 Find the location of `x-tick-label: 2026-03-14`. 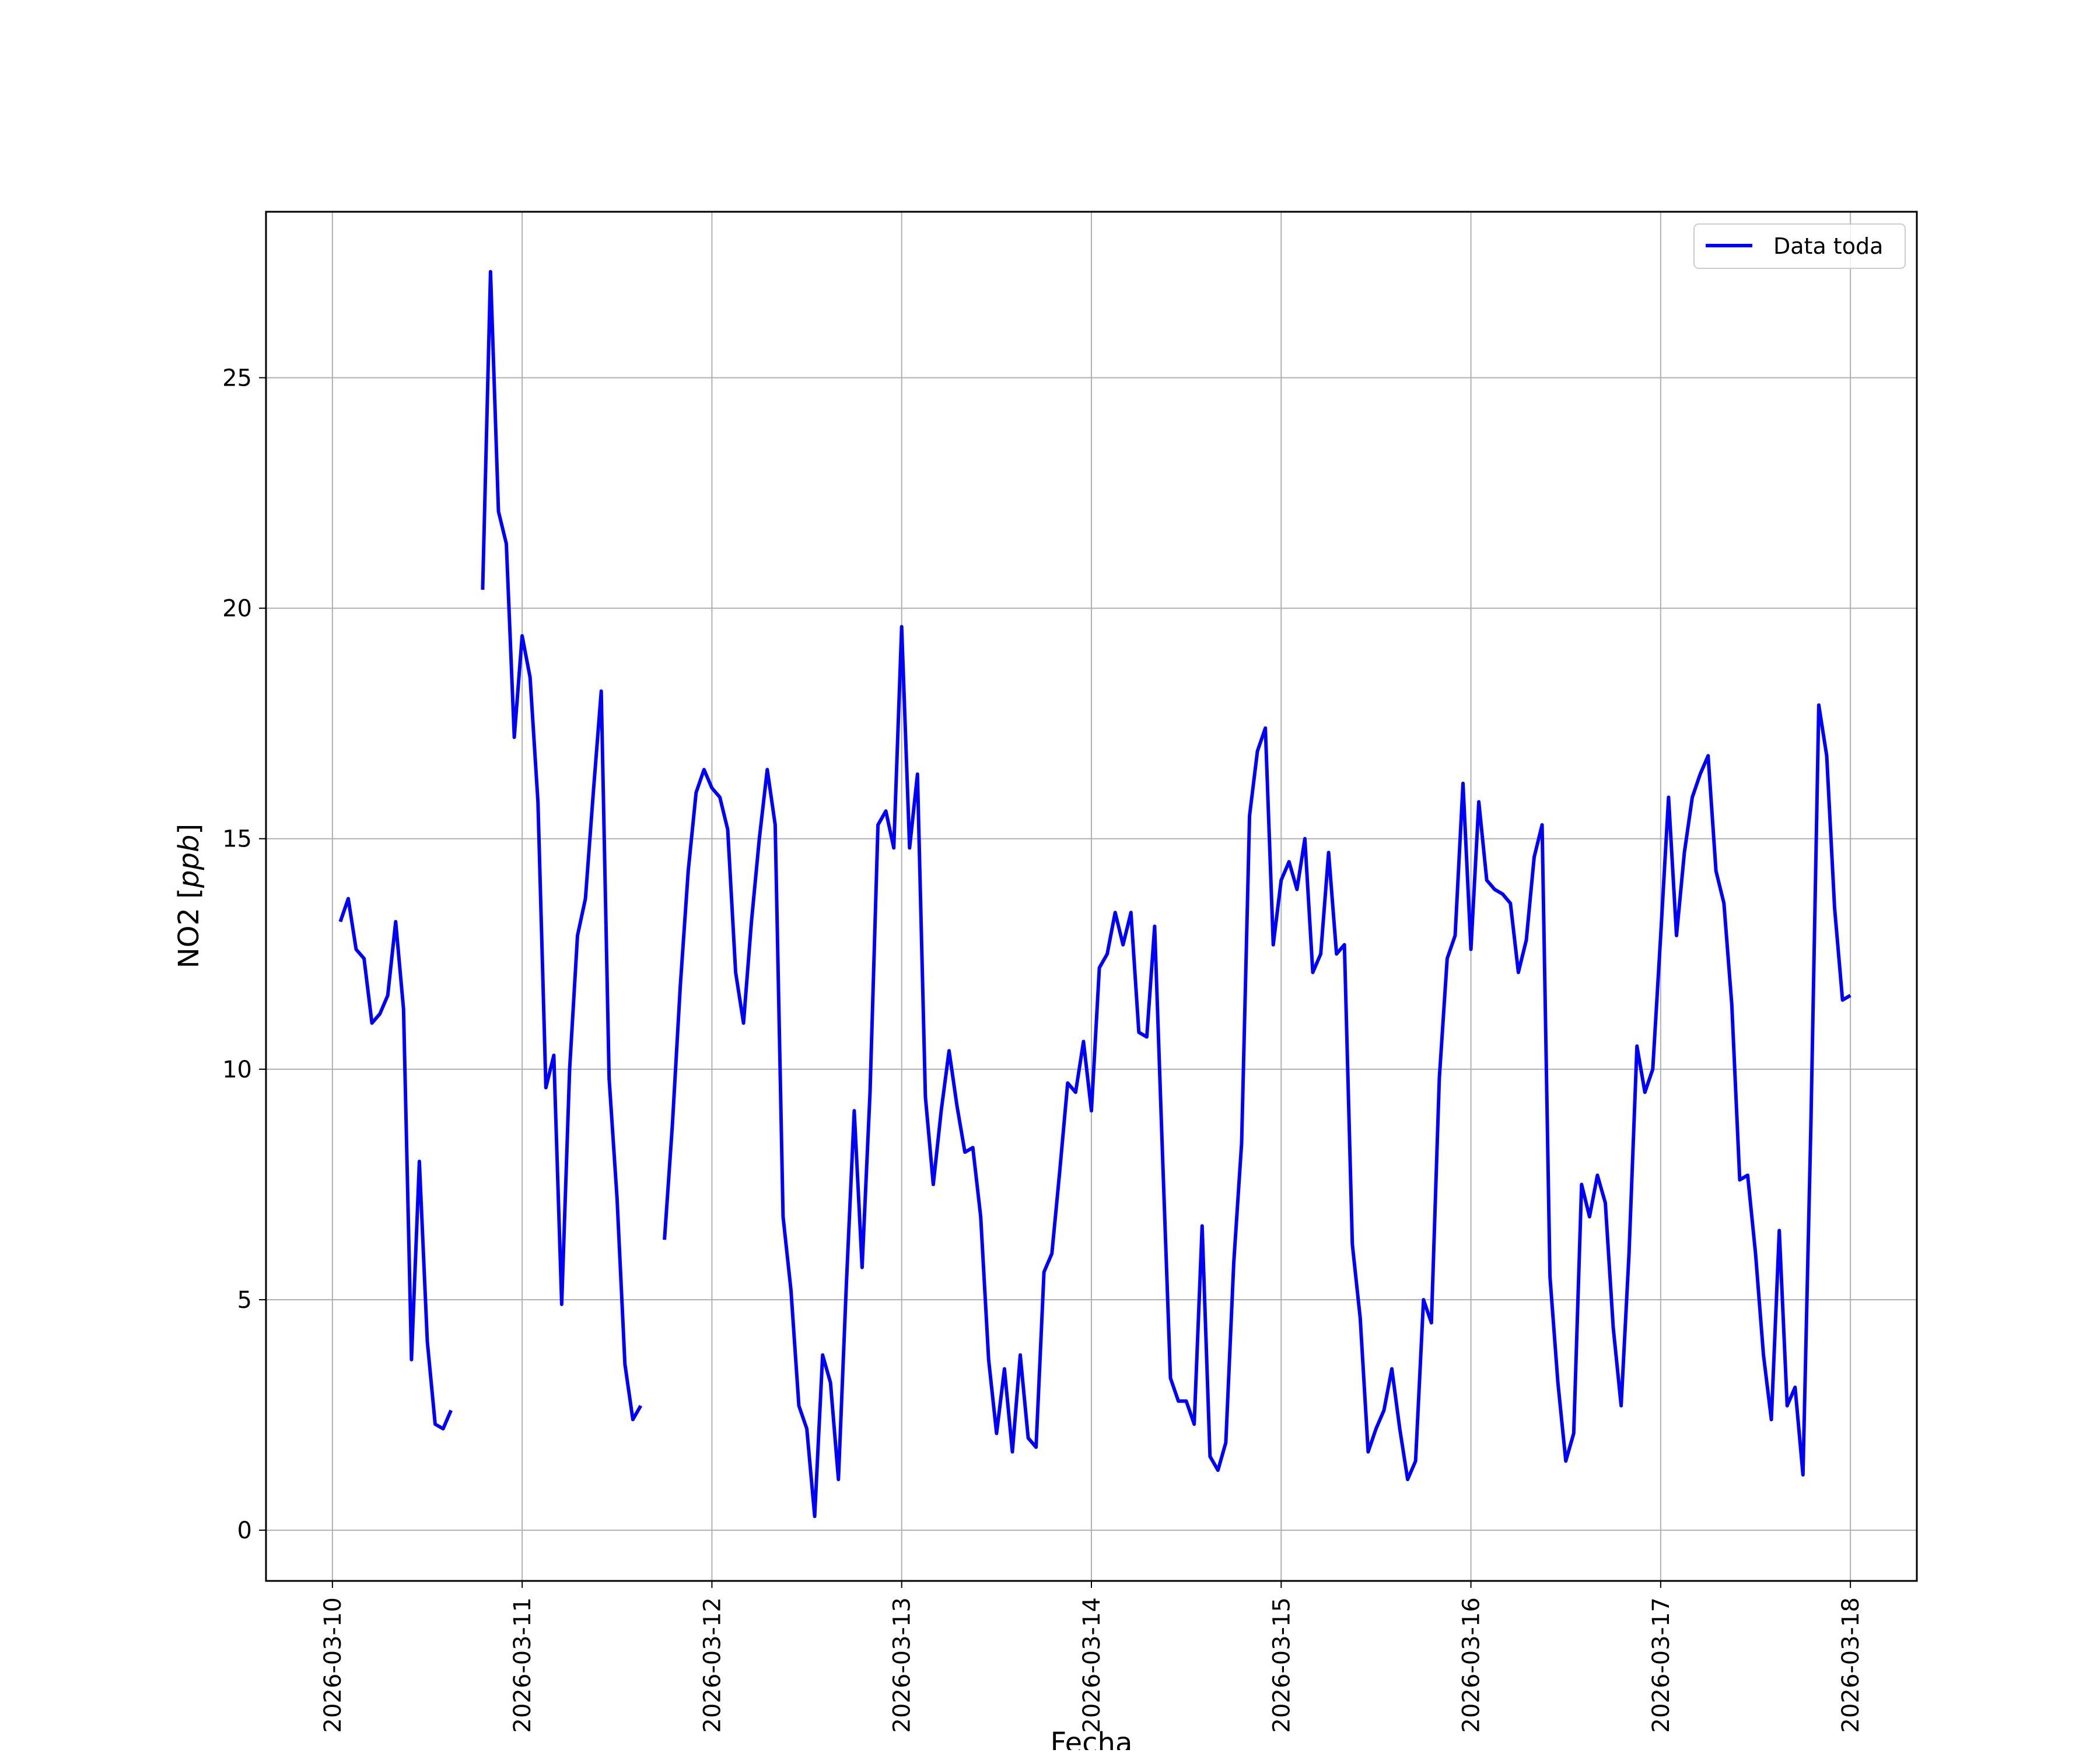

x-tick-label: 2026-03-14 is located at coordinates (1092, 1665).